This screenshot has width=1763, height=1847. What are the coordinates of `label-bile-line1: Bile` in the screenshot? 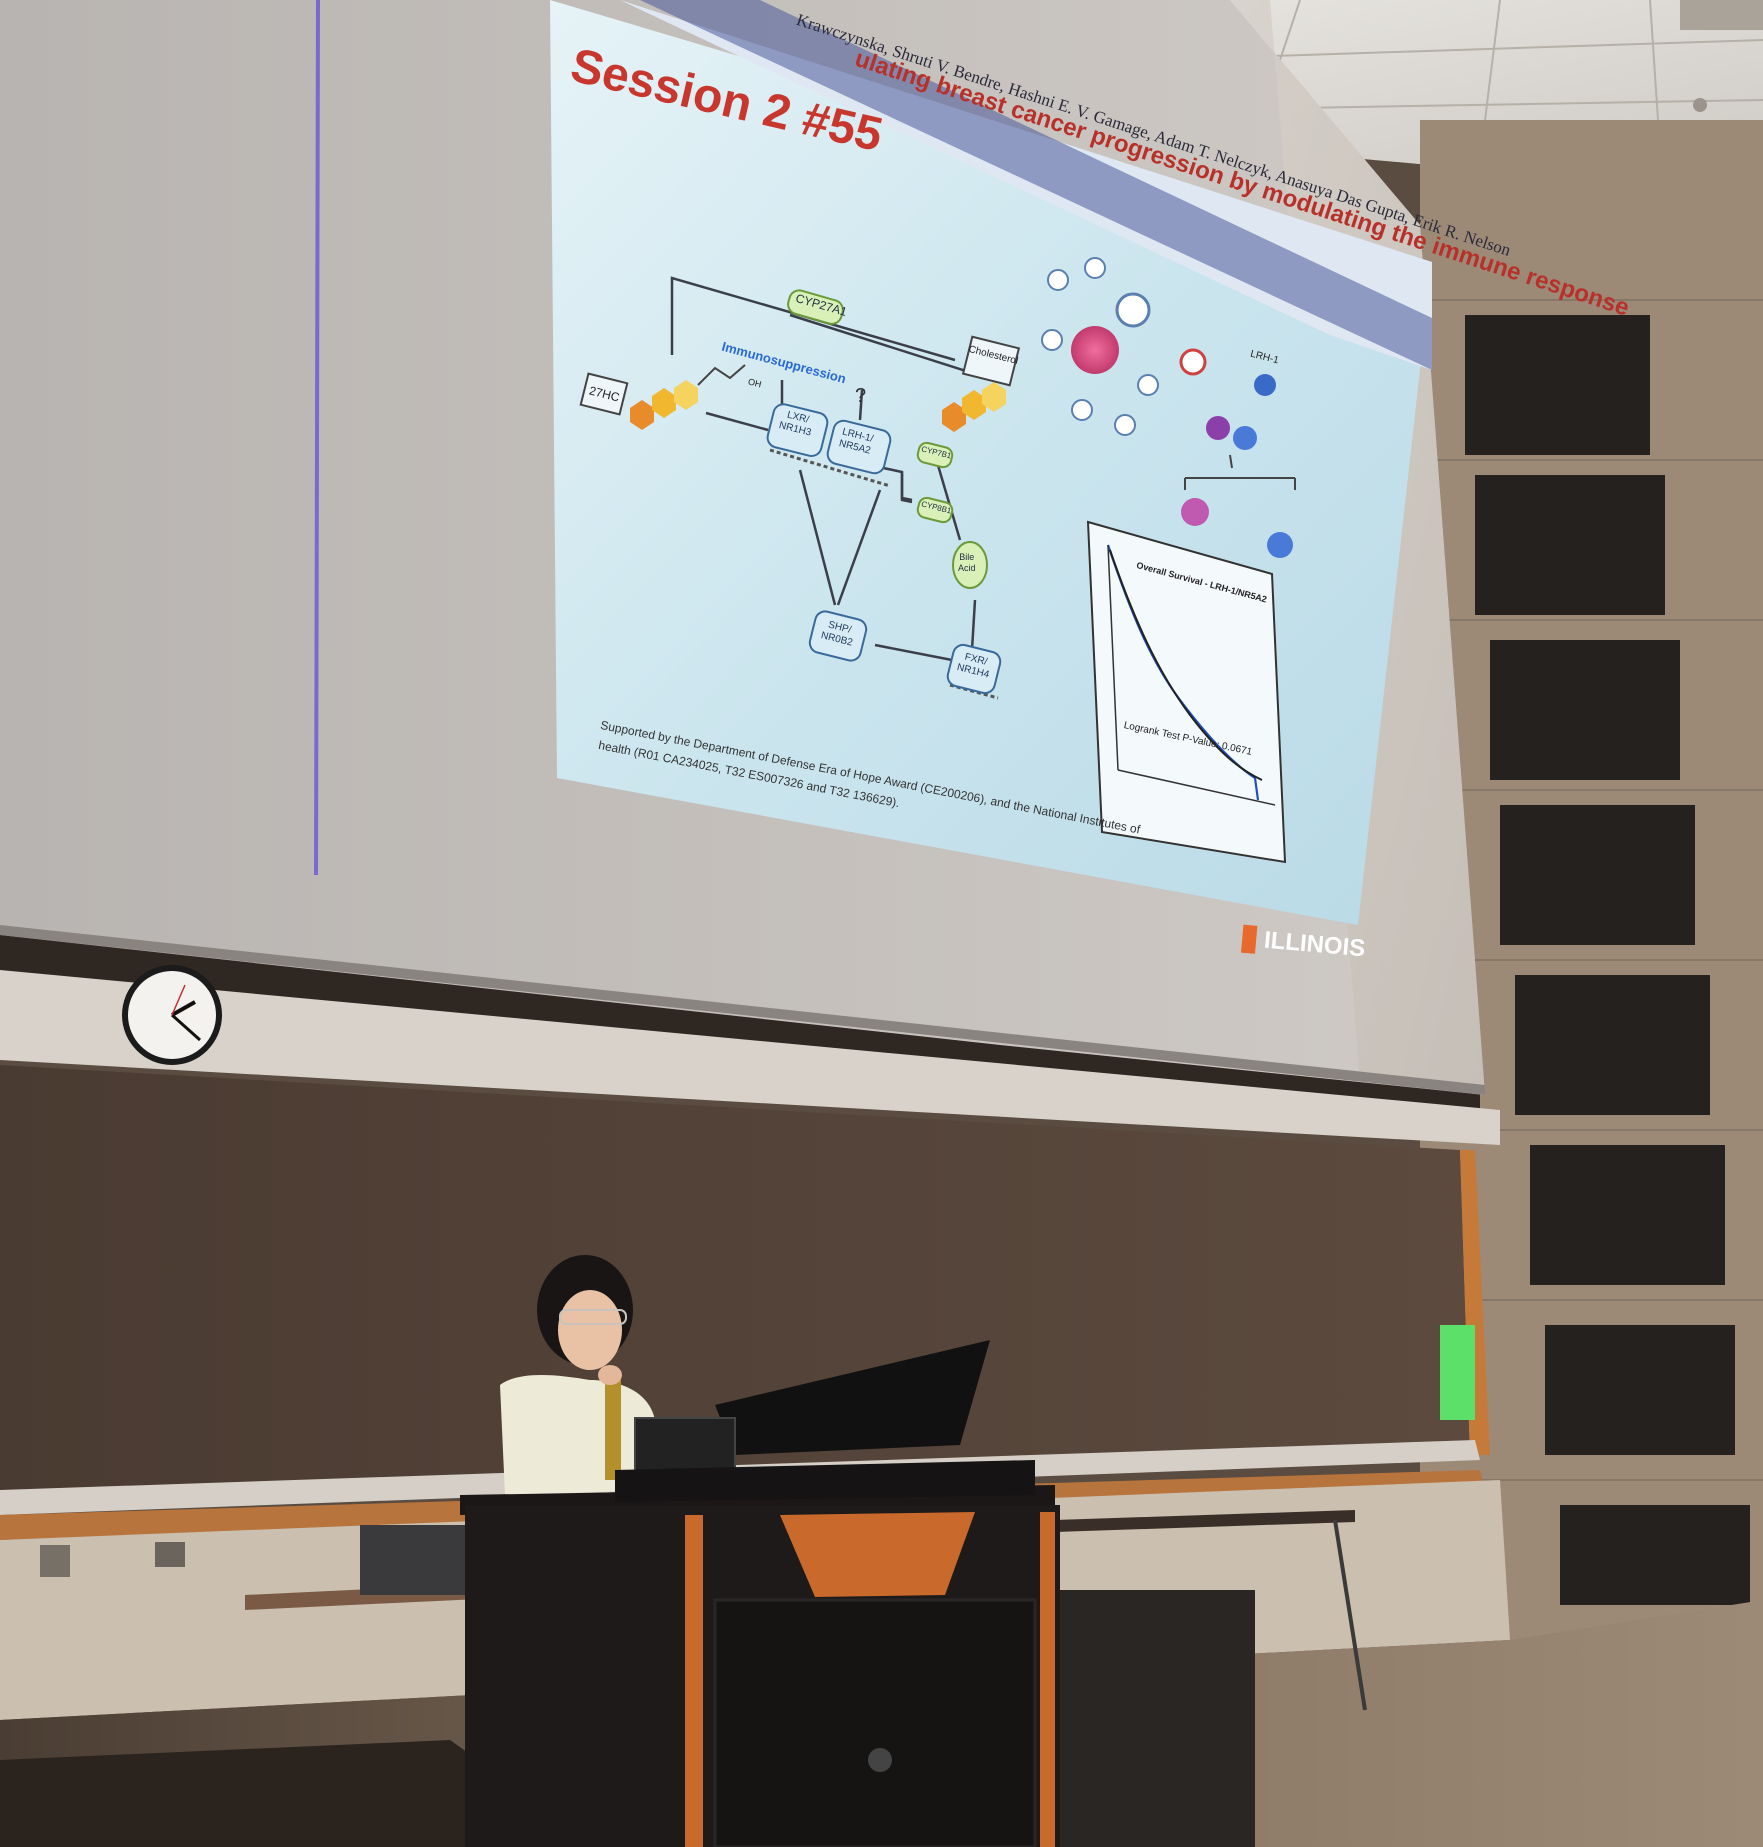 It's located at (967, 557).